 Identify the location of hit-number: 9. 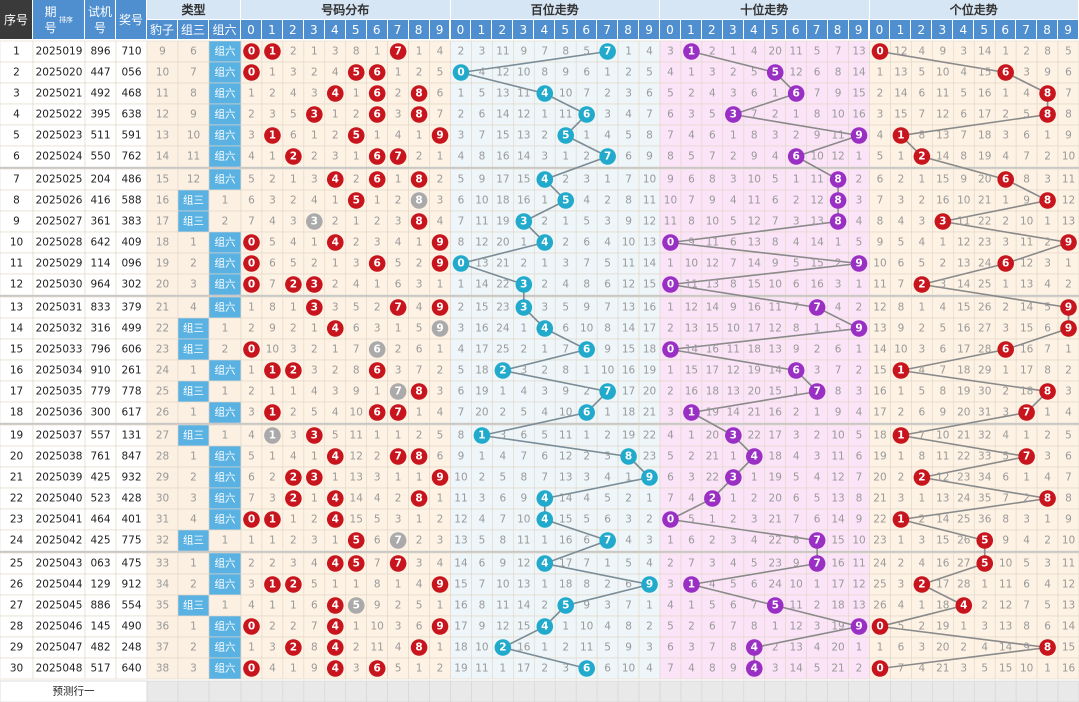
(1068, 243).